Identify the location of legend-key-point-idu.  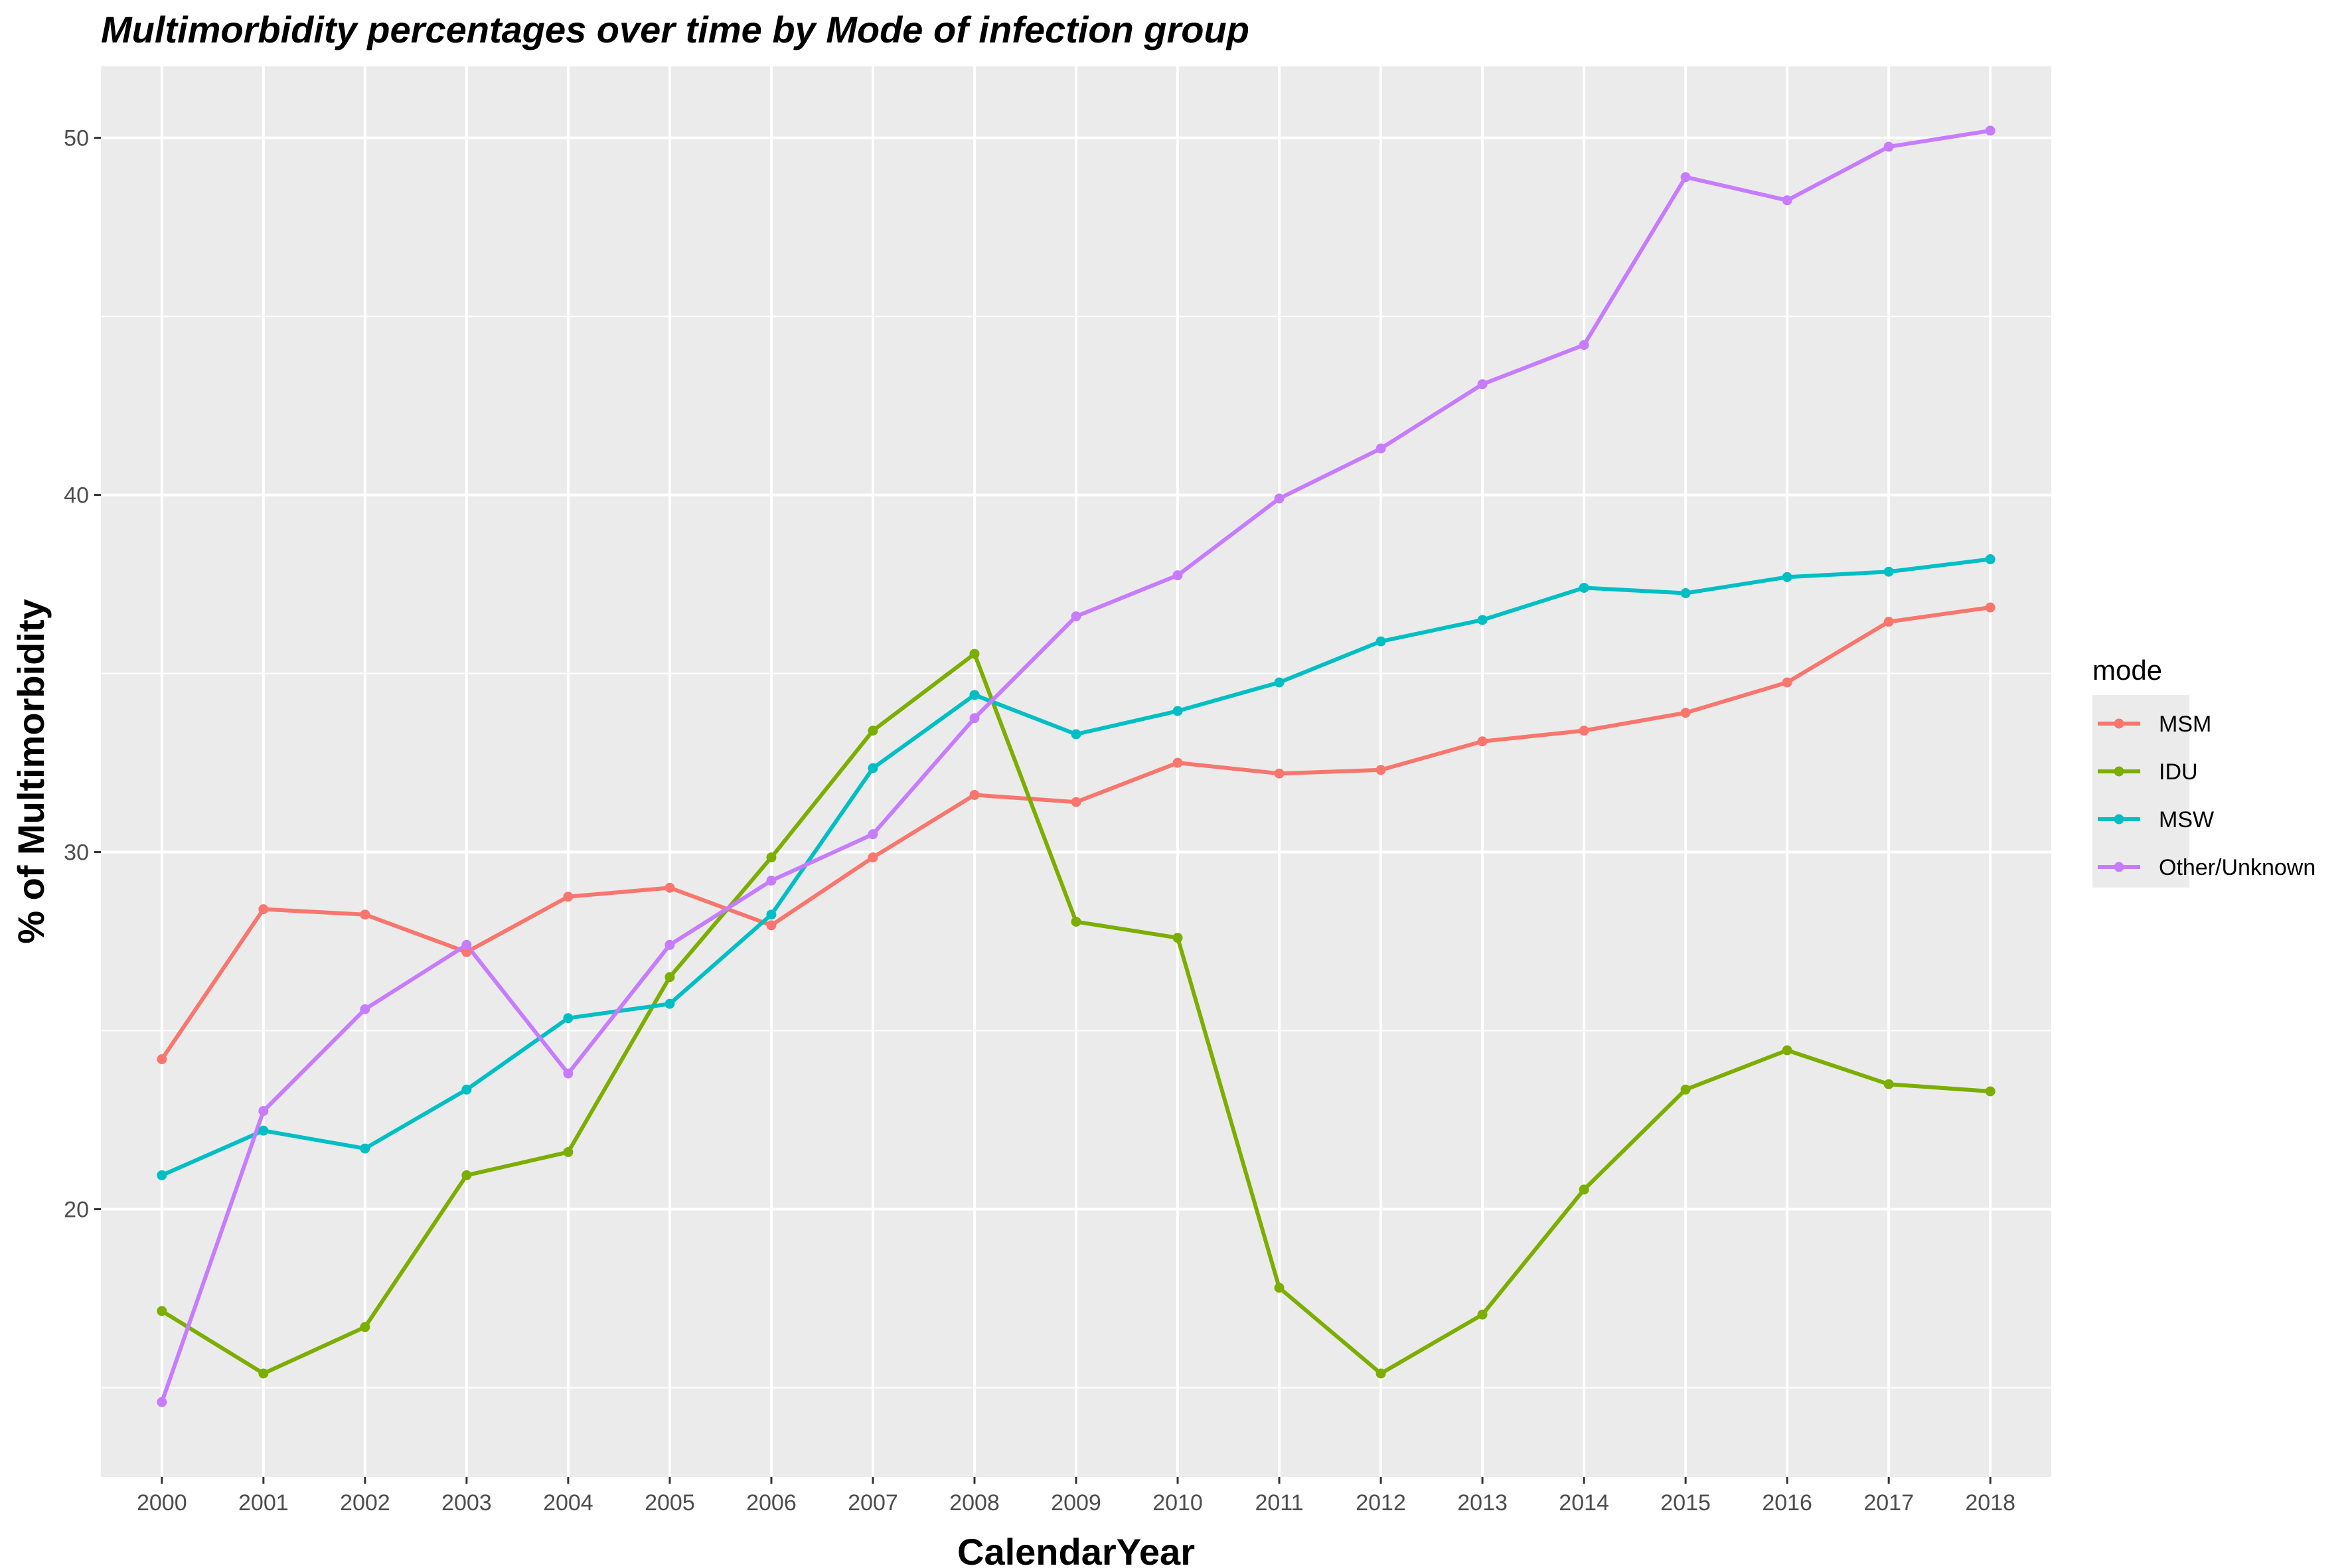
(2119, 772).